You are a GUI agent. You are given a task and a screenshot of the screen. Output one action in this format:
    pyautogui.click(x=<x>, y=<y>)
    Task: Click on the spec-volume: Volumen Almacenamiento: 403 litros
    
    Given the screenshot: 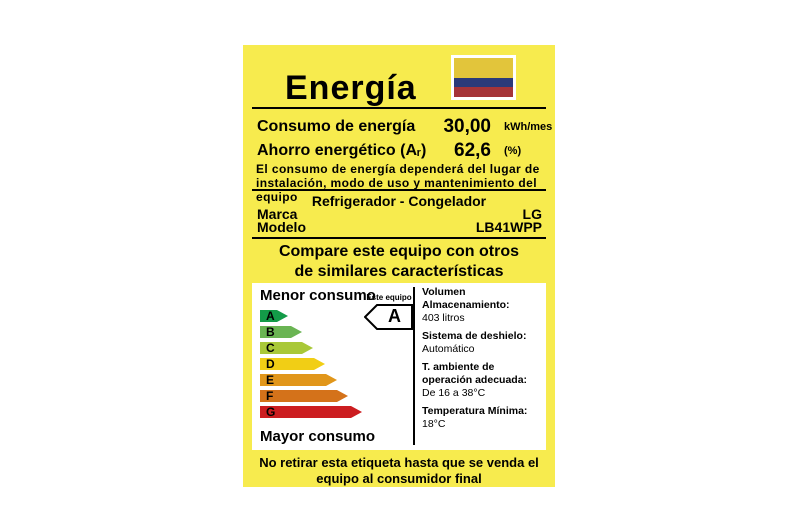 What is the action you would take?
    pyautogui.click(x=482, y=305)
    